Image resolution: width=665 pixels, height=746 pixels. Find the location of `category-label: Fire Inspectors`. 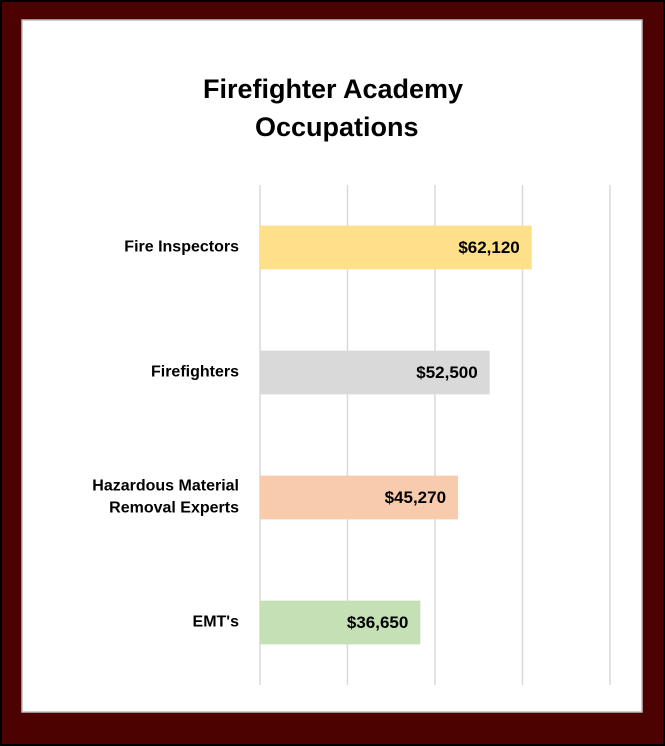

category-label: Fire Inspectors is located at coordinates (181, 247).